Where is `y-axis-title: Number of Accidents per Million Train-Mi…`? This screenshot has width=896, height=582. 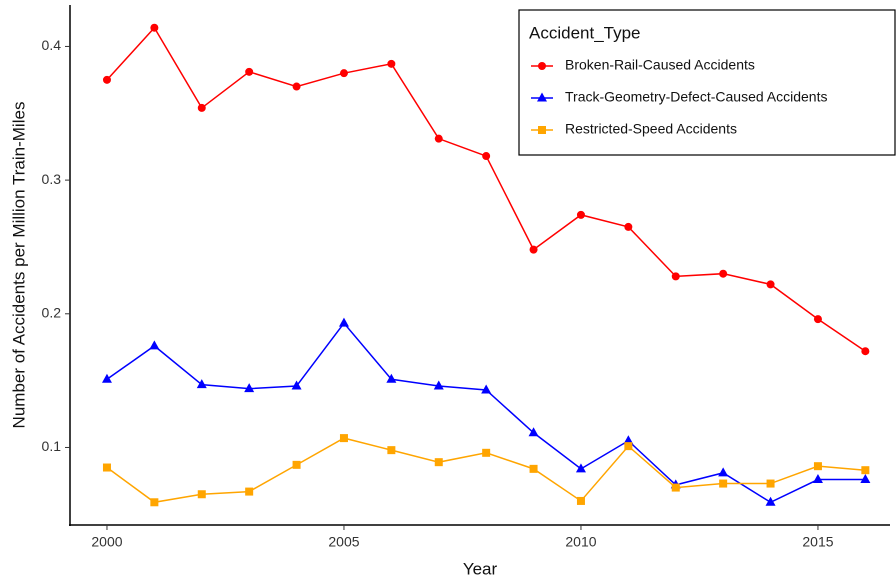
y-axis-title: Number of Accidents per Million Train-Mi… is located at coordinates (18, 265).